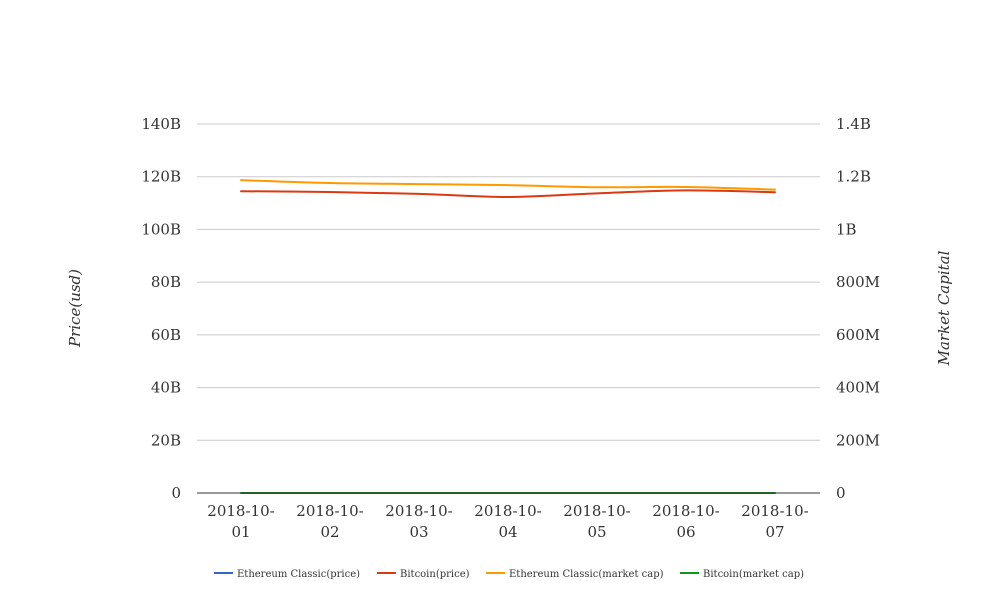  I want to click on x-tick-label: 2018-10-06, so click(685, 521).